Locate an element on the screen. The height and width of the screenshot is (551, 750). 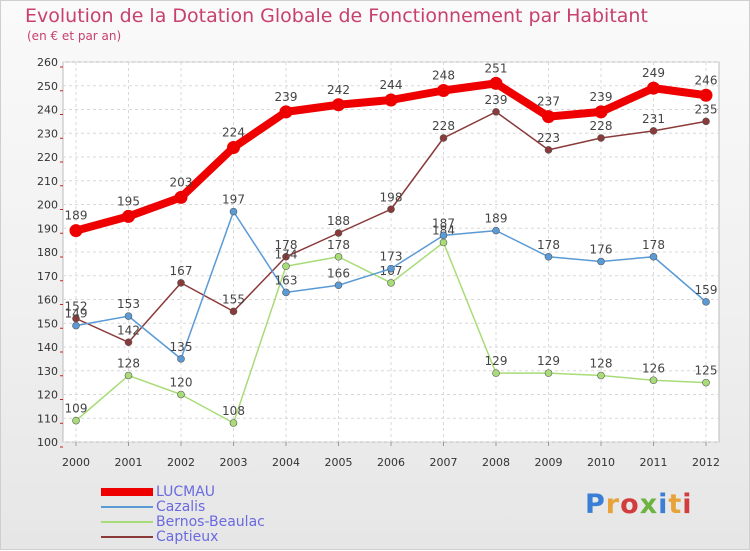
data-label: 251 is located at coordinates (496, 68).